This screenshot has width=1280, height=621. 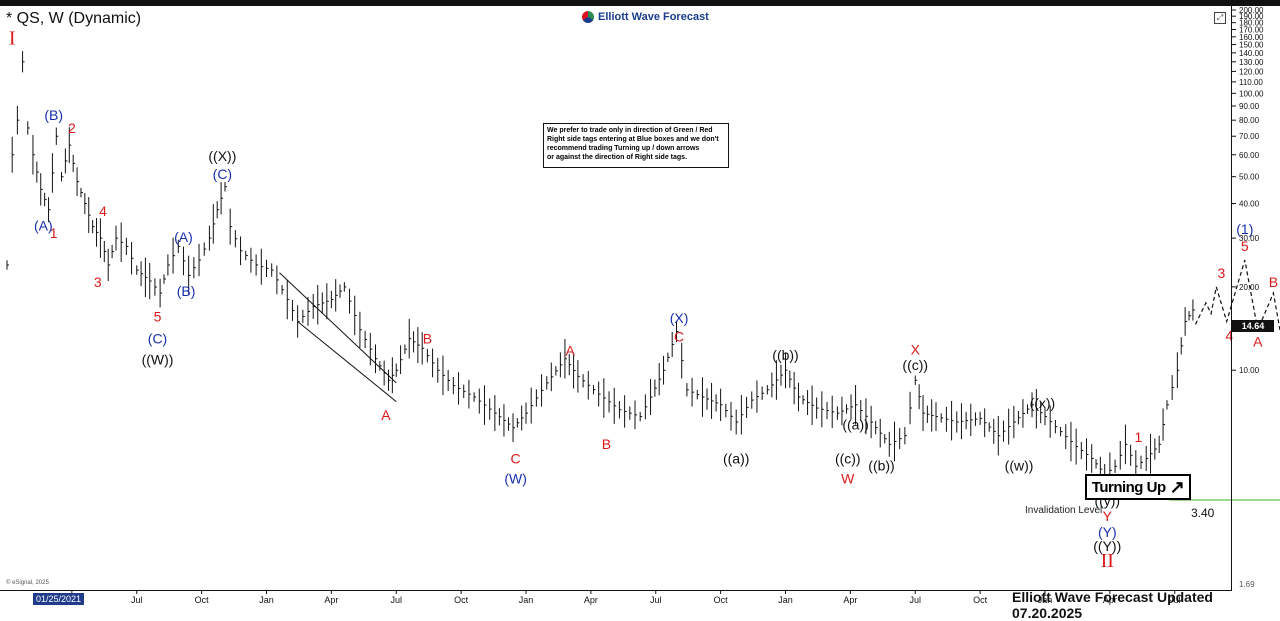 What do you see at coordinates (916, 349) in the screenshot?
I see `wave-label: X` at bounding box center [916, 349].